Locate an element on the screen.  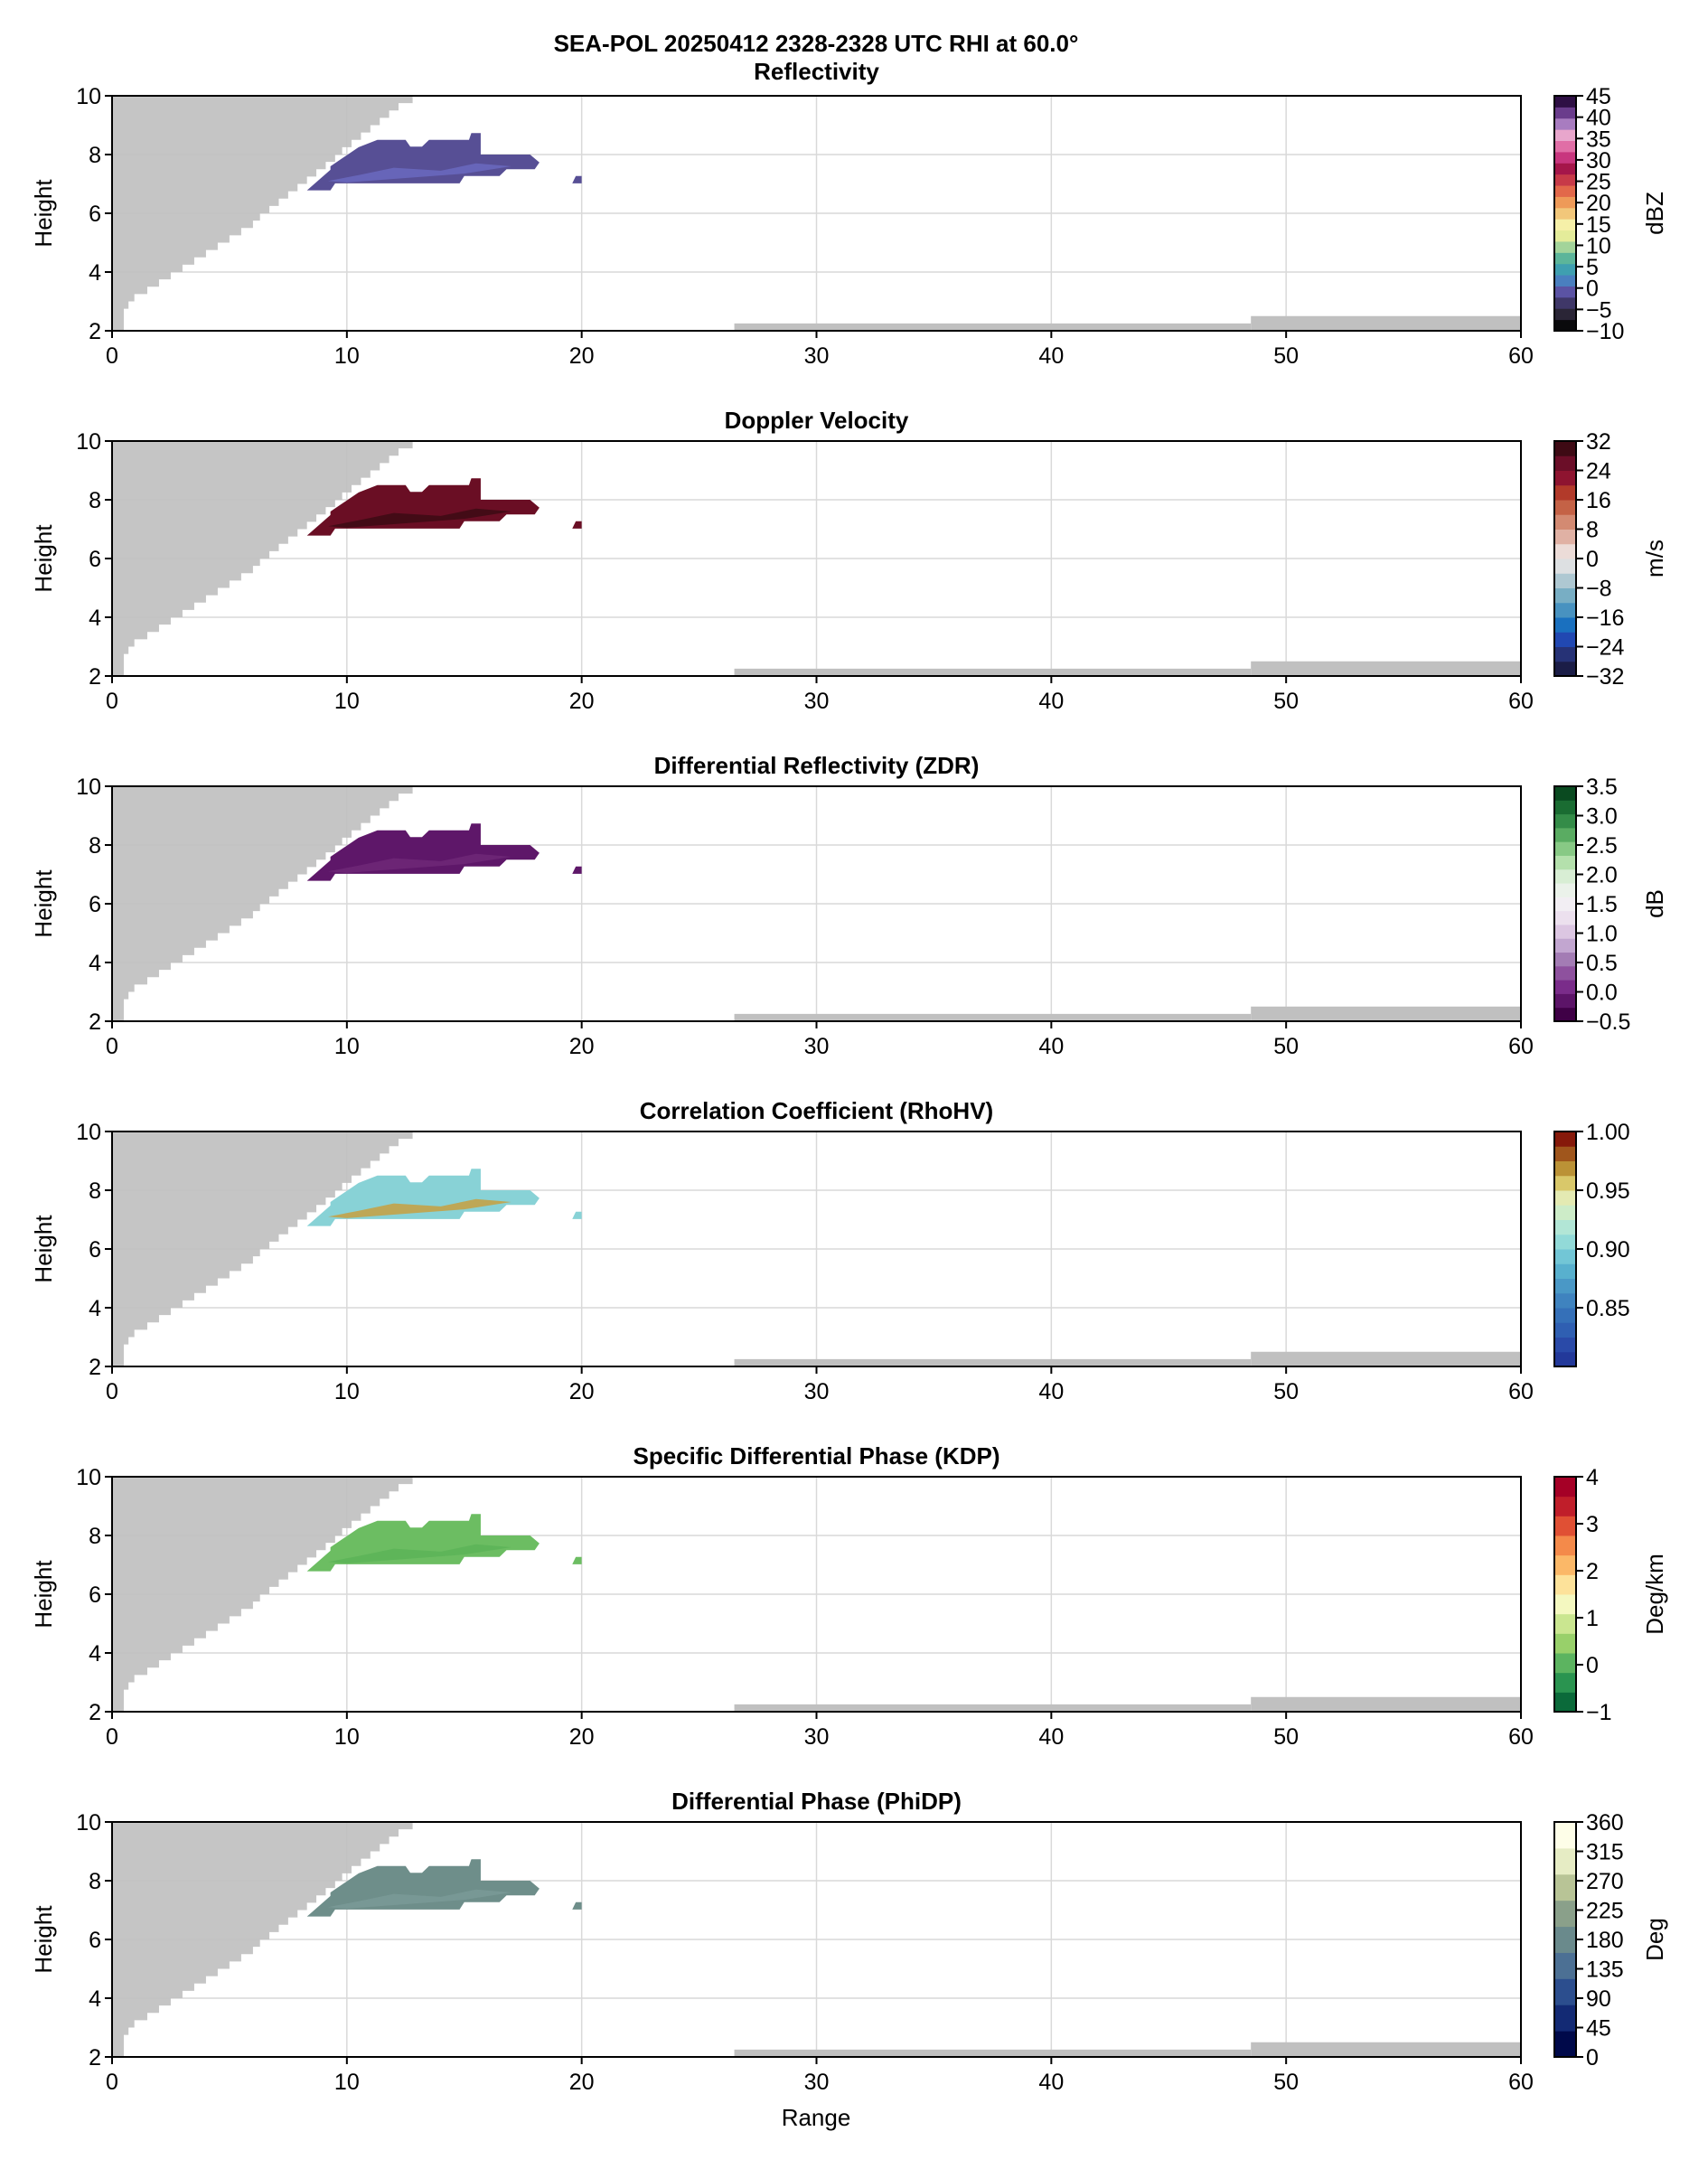
colorbar-tick-label: 3.0 is located at coordinates (1602, 817).